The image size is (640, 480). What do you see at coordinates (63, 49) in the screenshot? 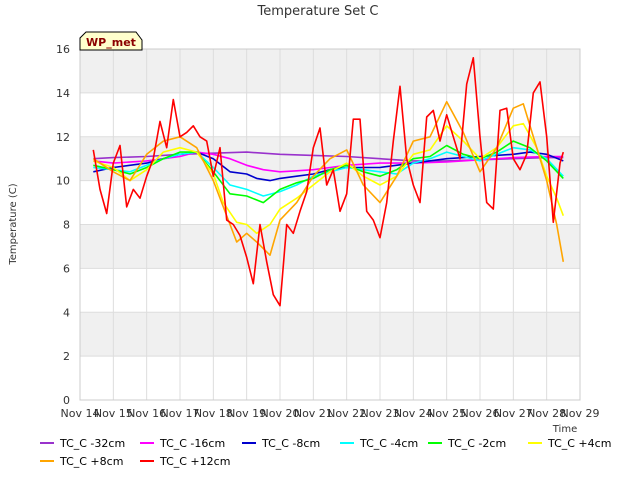
I see `y-tick-label: 16` at bounding box center [63, 49].